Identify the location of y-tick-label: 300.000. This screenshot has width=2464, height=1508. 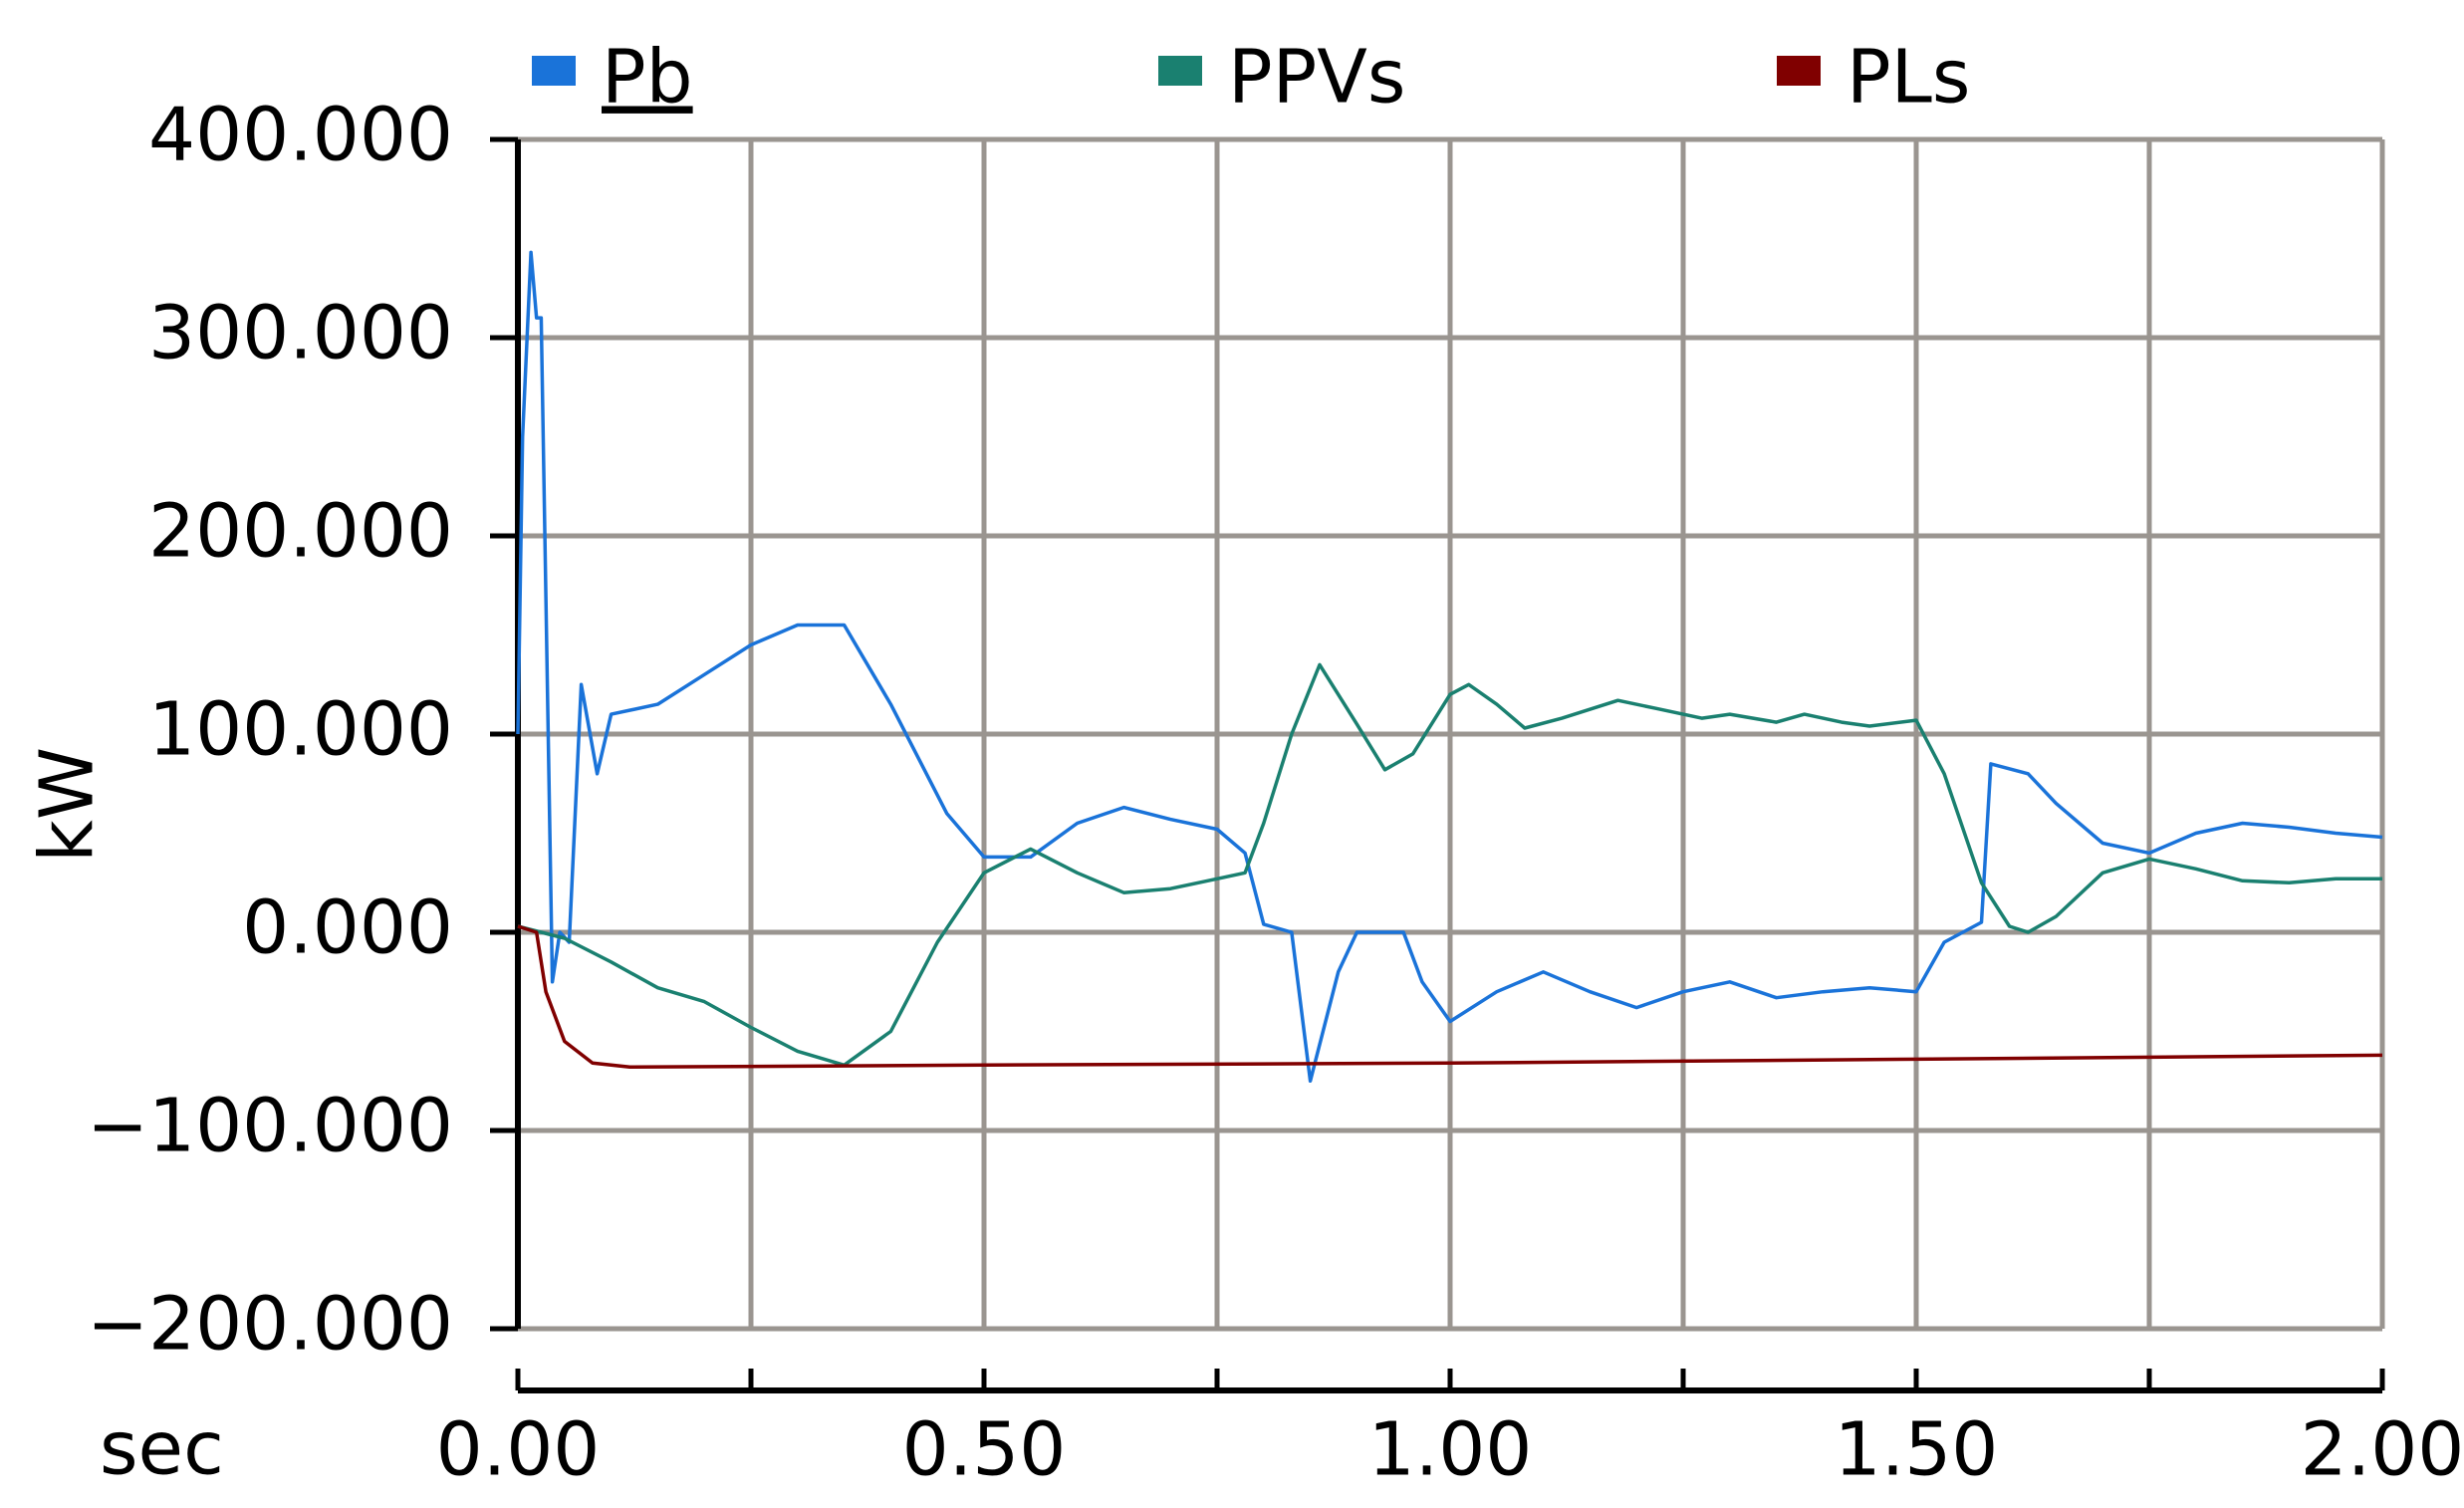
(300, 334).